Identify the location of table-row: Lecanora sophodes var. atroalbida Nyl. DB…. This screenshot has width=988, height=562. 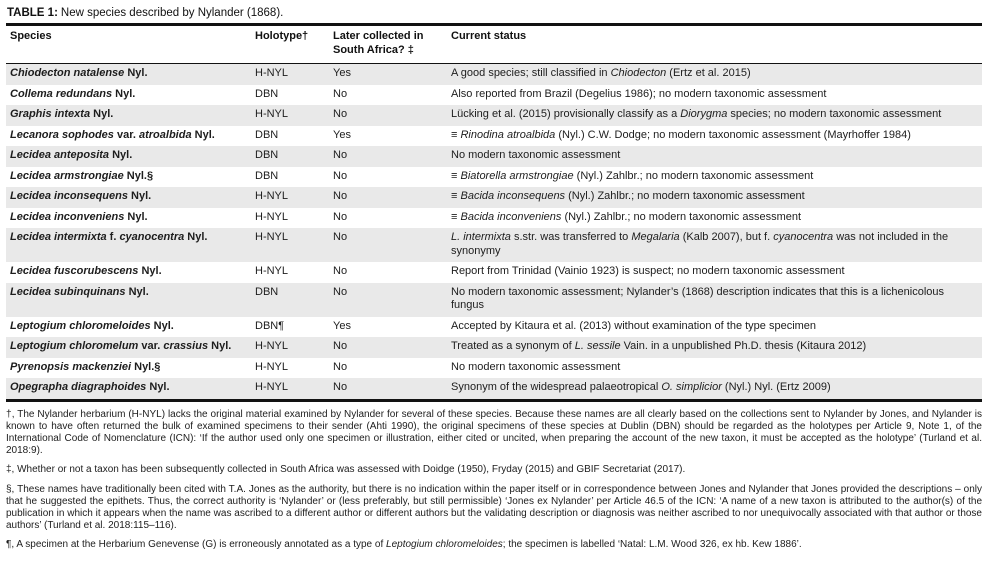
(494, 136).